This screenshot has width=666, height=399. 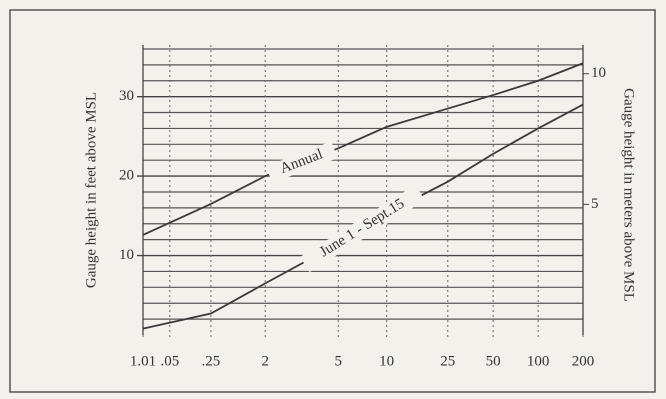 I want to click on y-tick-label: 10, so click(x=126, y=255).